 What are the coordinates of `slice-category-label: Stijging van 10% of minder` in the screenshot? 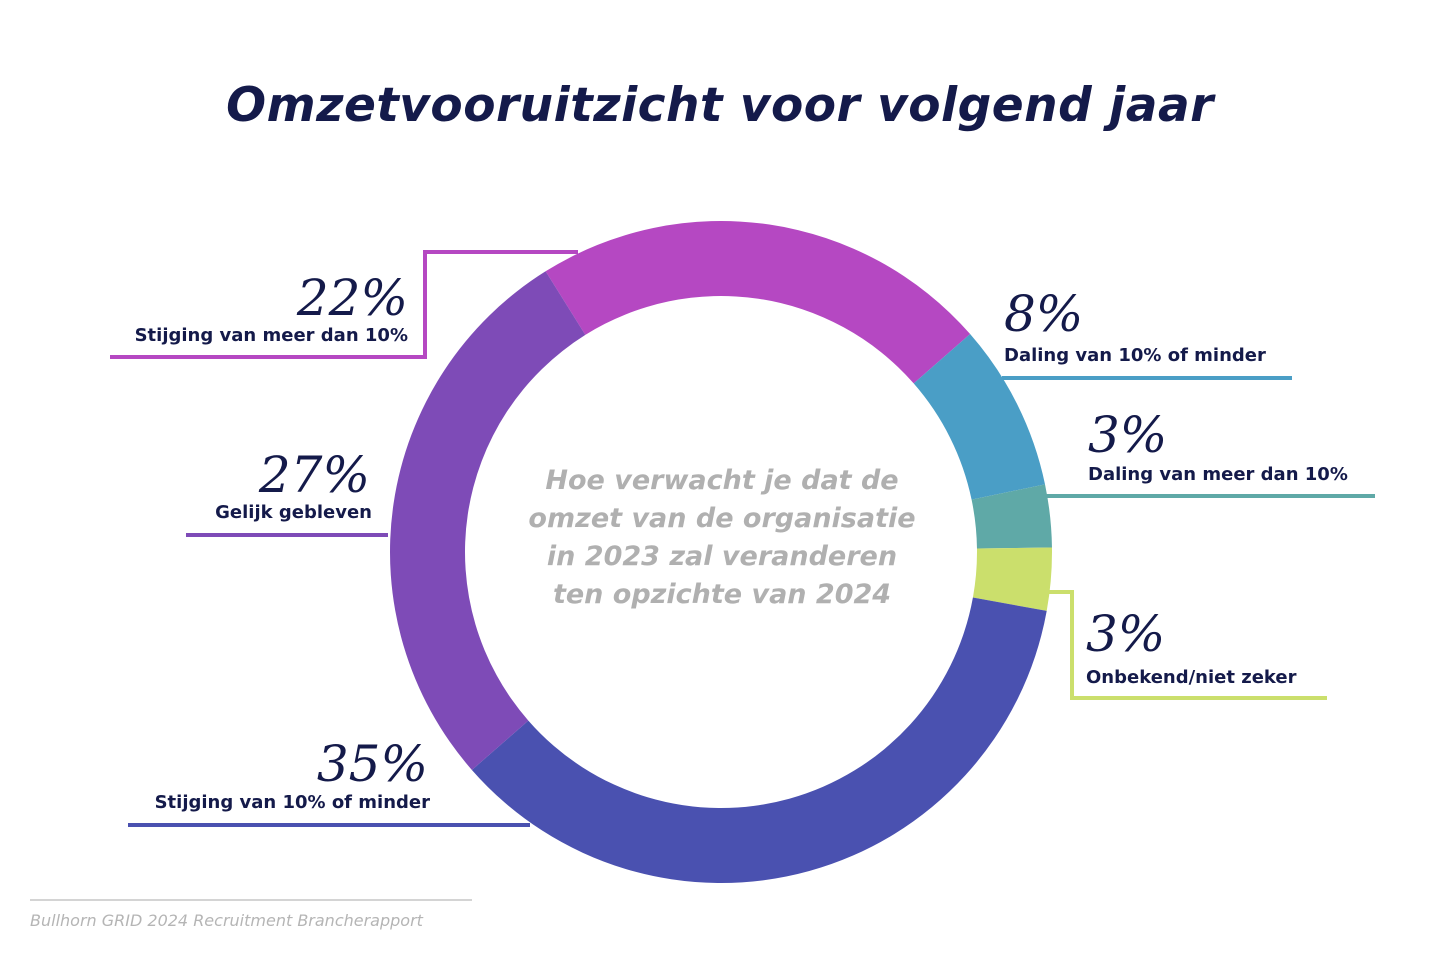 It's located at (293, 802).